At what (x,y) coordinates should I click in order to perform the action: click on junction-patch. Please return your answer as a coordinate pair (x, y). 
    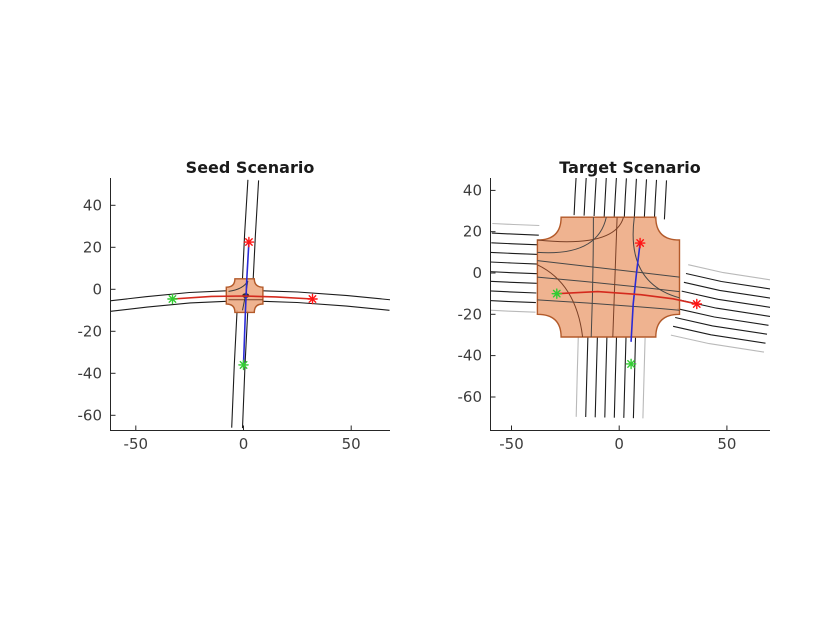
    Looking at the image, I should click on (608, 277).